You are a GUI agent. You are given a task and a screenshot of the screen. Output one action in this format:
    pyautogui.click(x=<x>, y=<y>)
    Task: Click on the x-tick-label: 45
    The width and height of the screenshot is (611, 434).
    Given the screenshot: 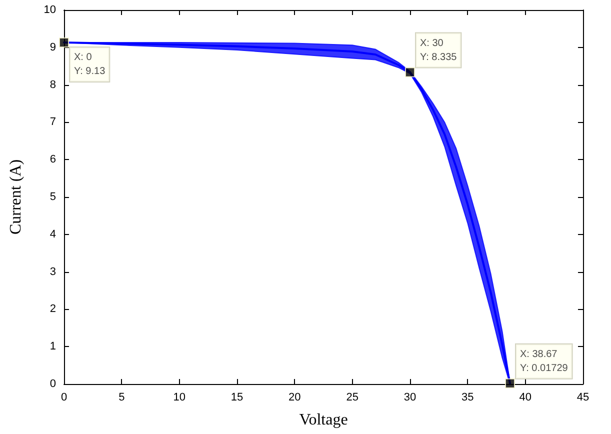 What is the action you would take?
    pyautogui.click(x=583, y=398)
    